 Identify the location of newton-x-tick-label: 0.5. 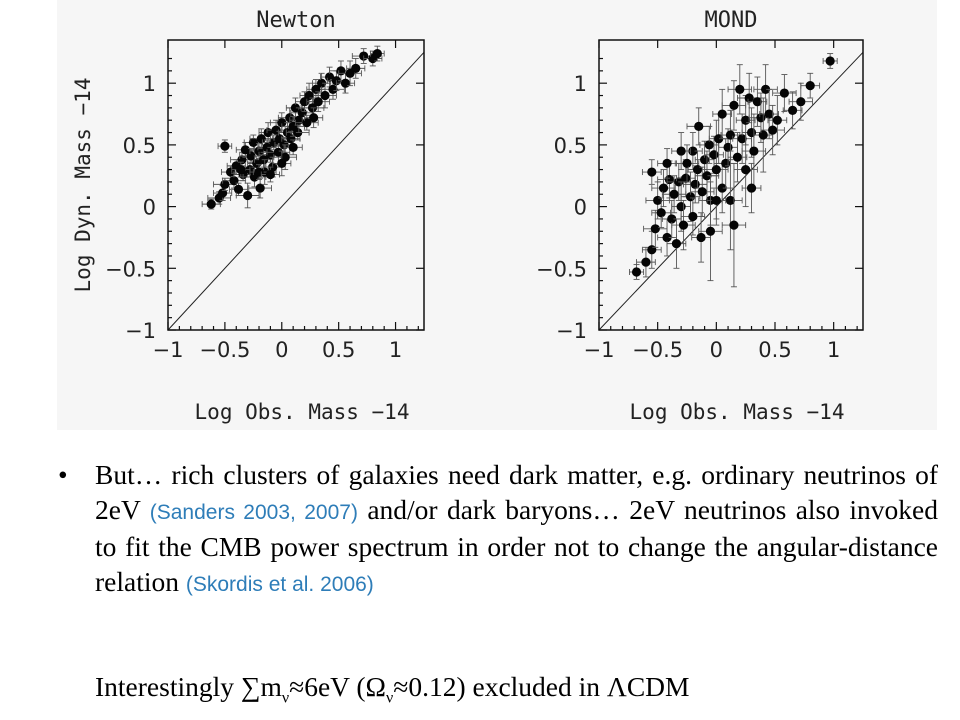
(338, 350).